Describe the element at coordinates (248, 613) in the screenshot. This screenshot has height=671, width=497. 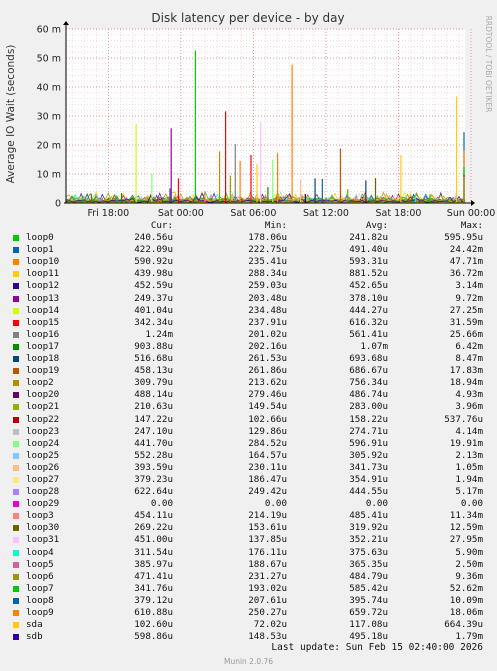
I see `legend-row-loop9: loop9 610.88u 250.27u 659.72u 18.06m` at that location.